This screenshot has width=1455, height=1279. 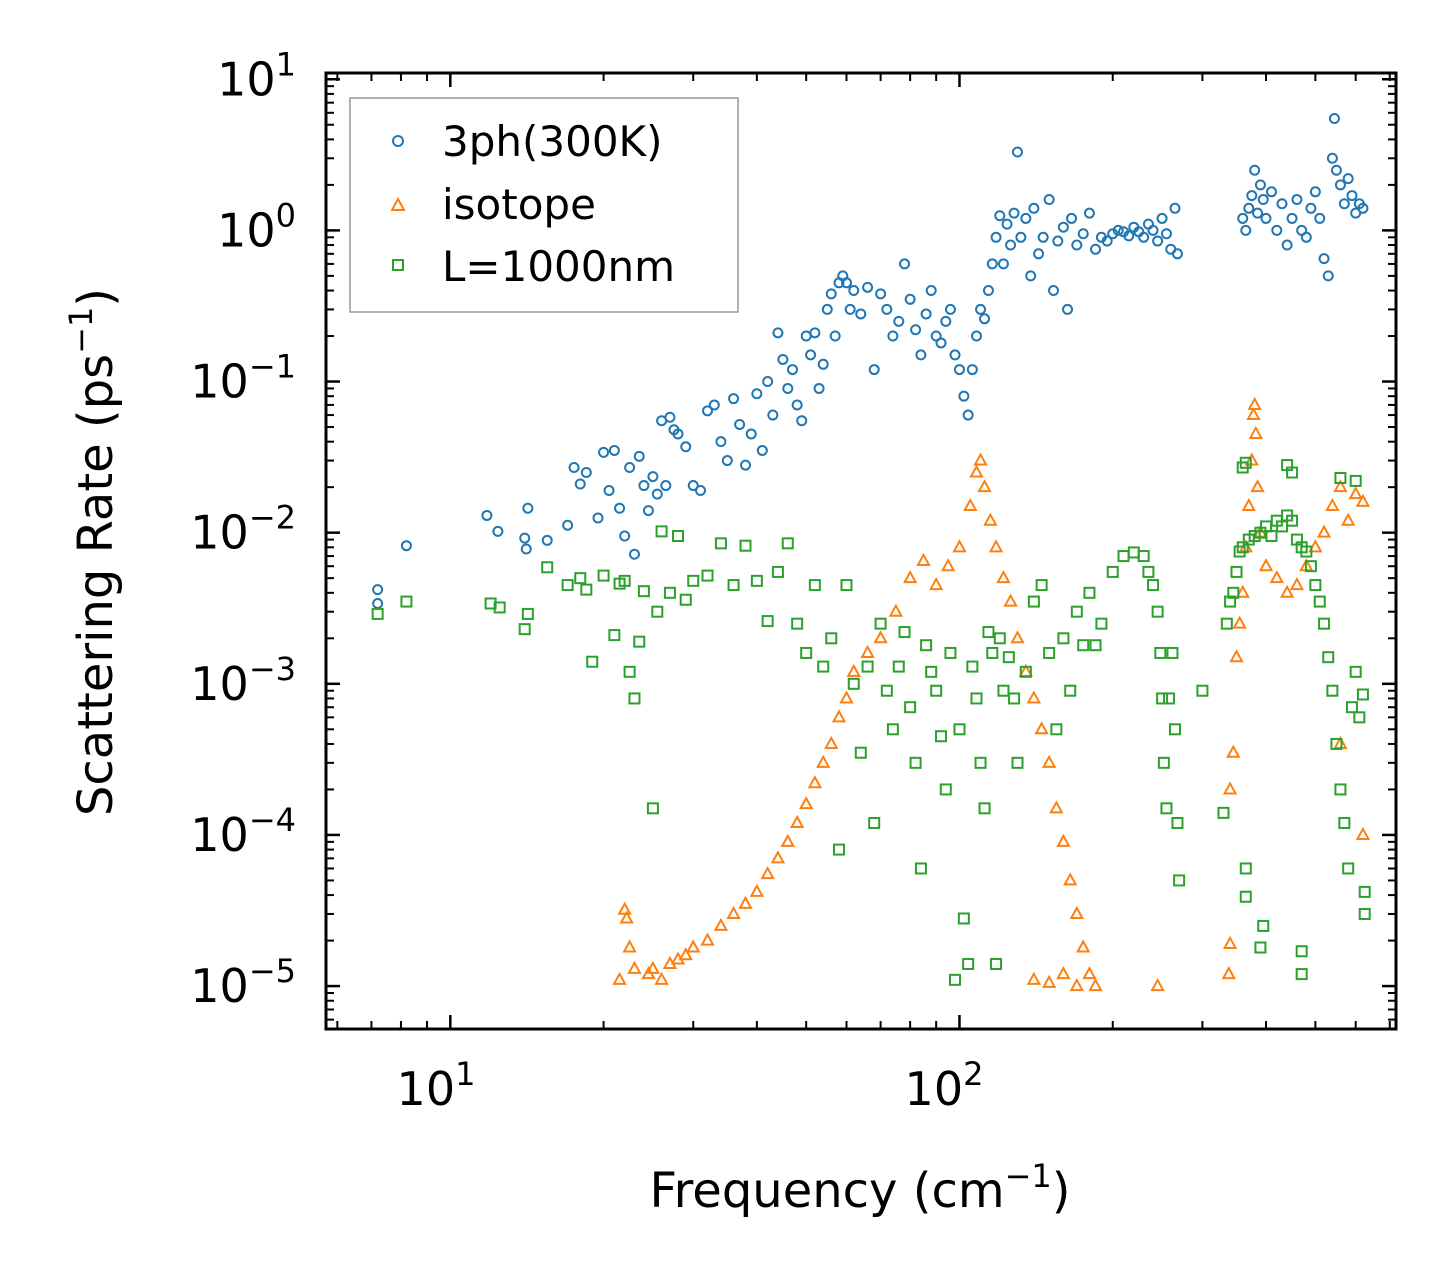 What do you see at coordinates (272, 669) in the screenshot?
I see `y-tick-exp: −3` at bounding box center [272, 669].